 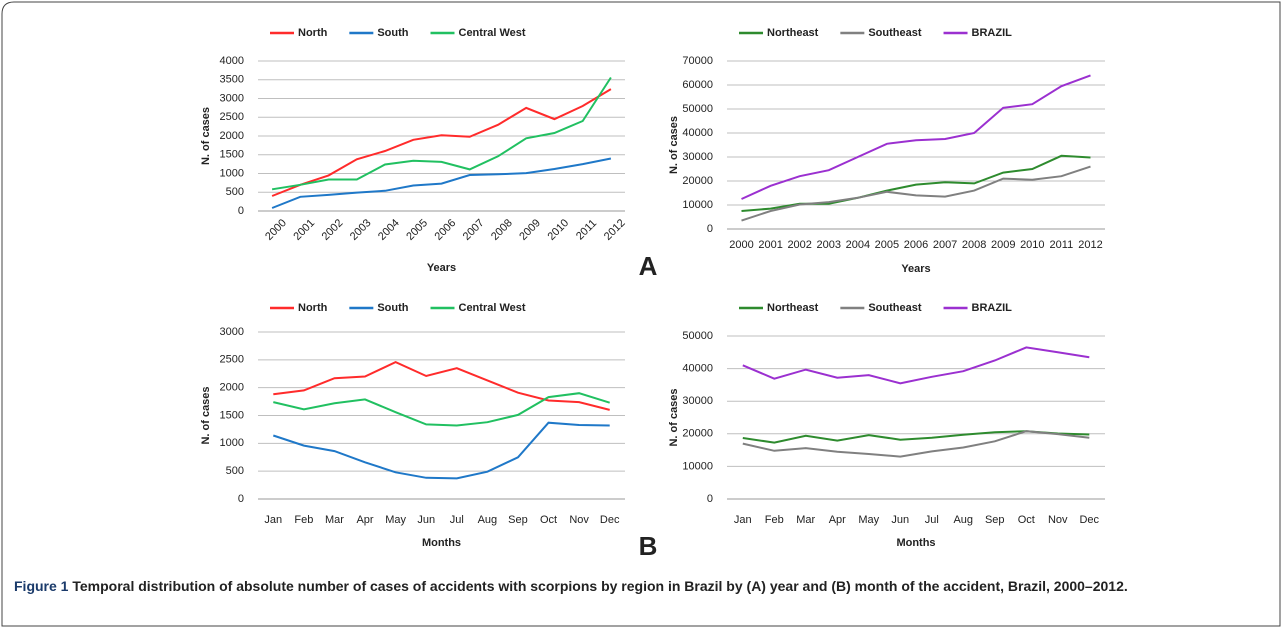 What do you see at coordinates (232, 80) in the screenshot?
I see `y-tick-label: 3500` at bounding box center [232, 80].